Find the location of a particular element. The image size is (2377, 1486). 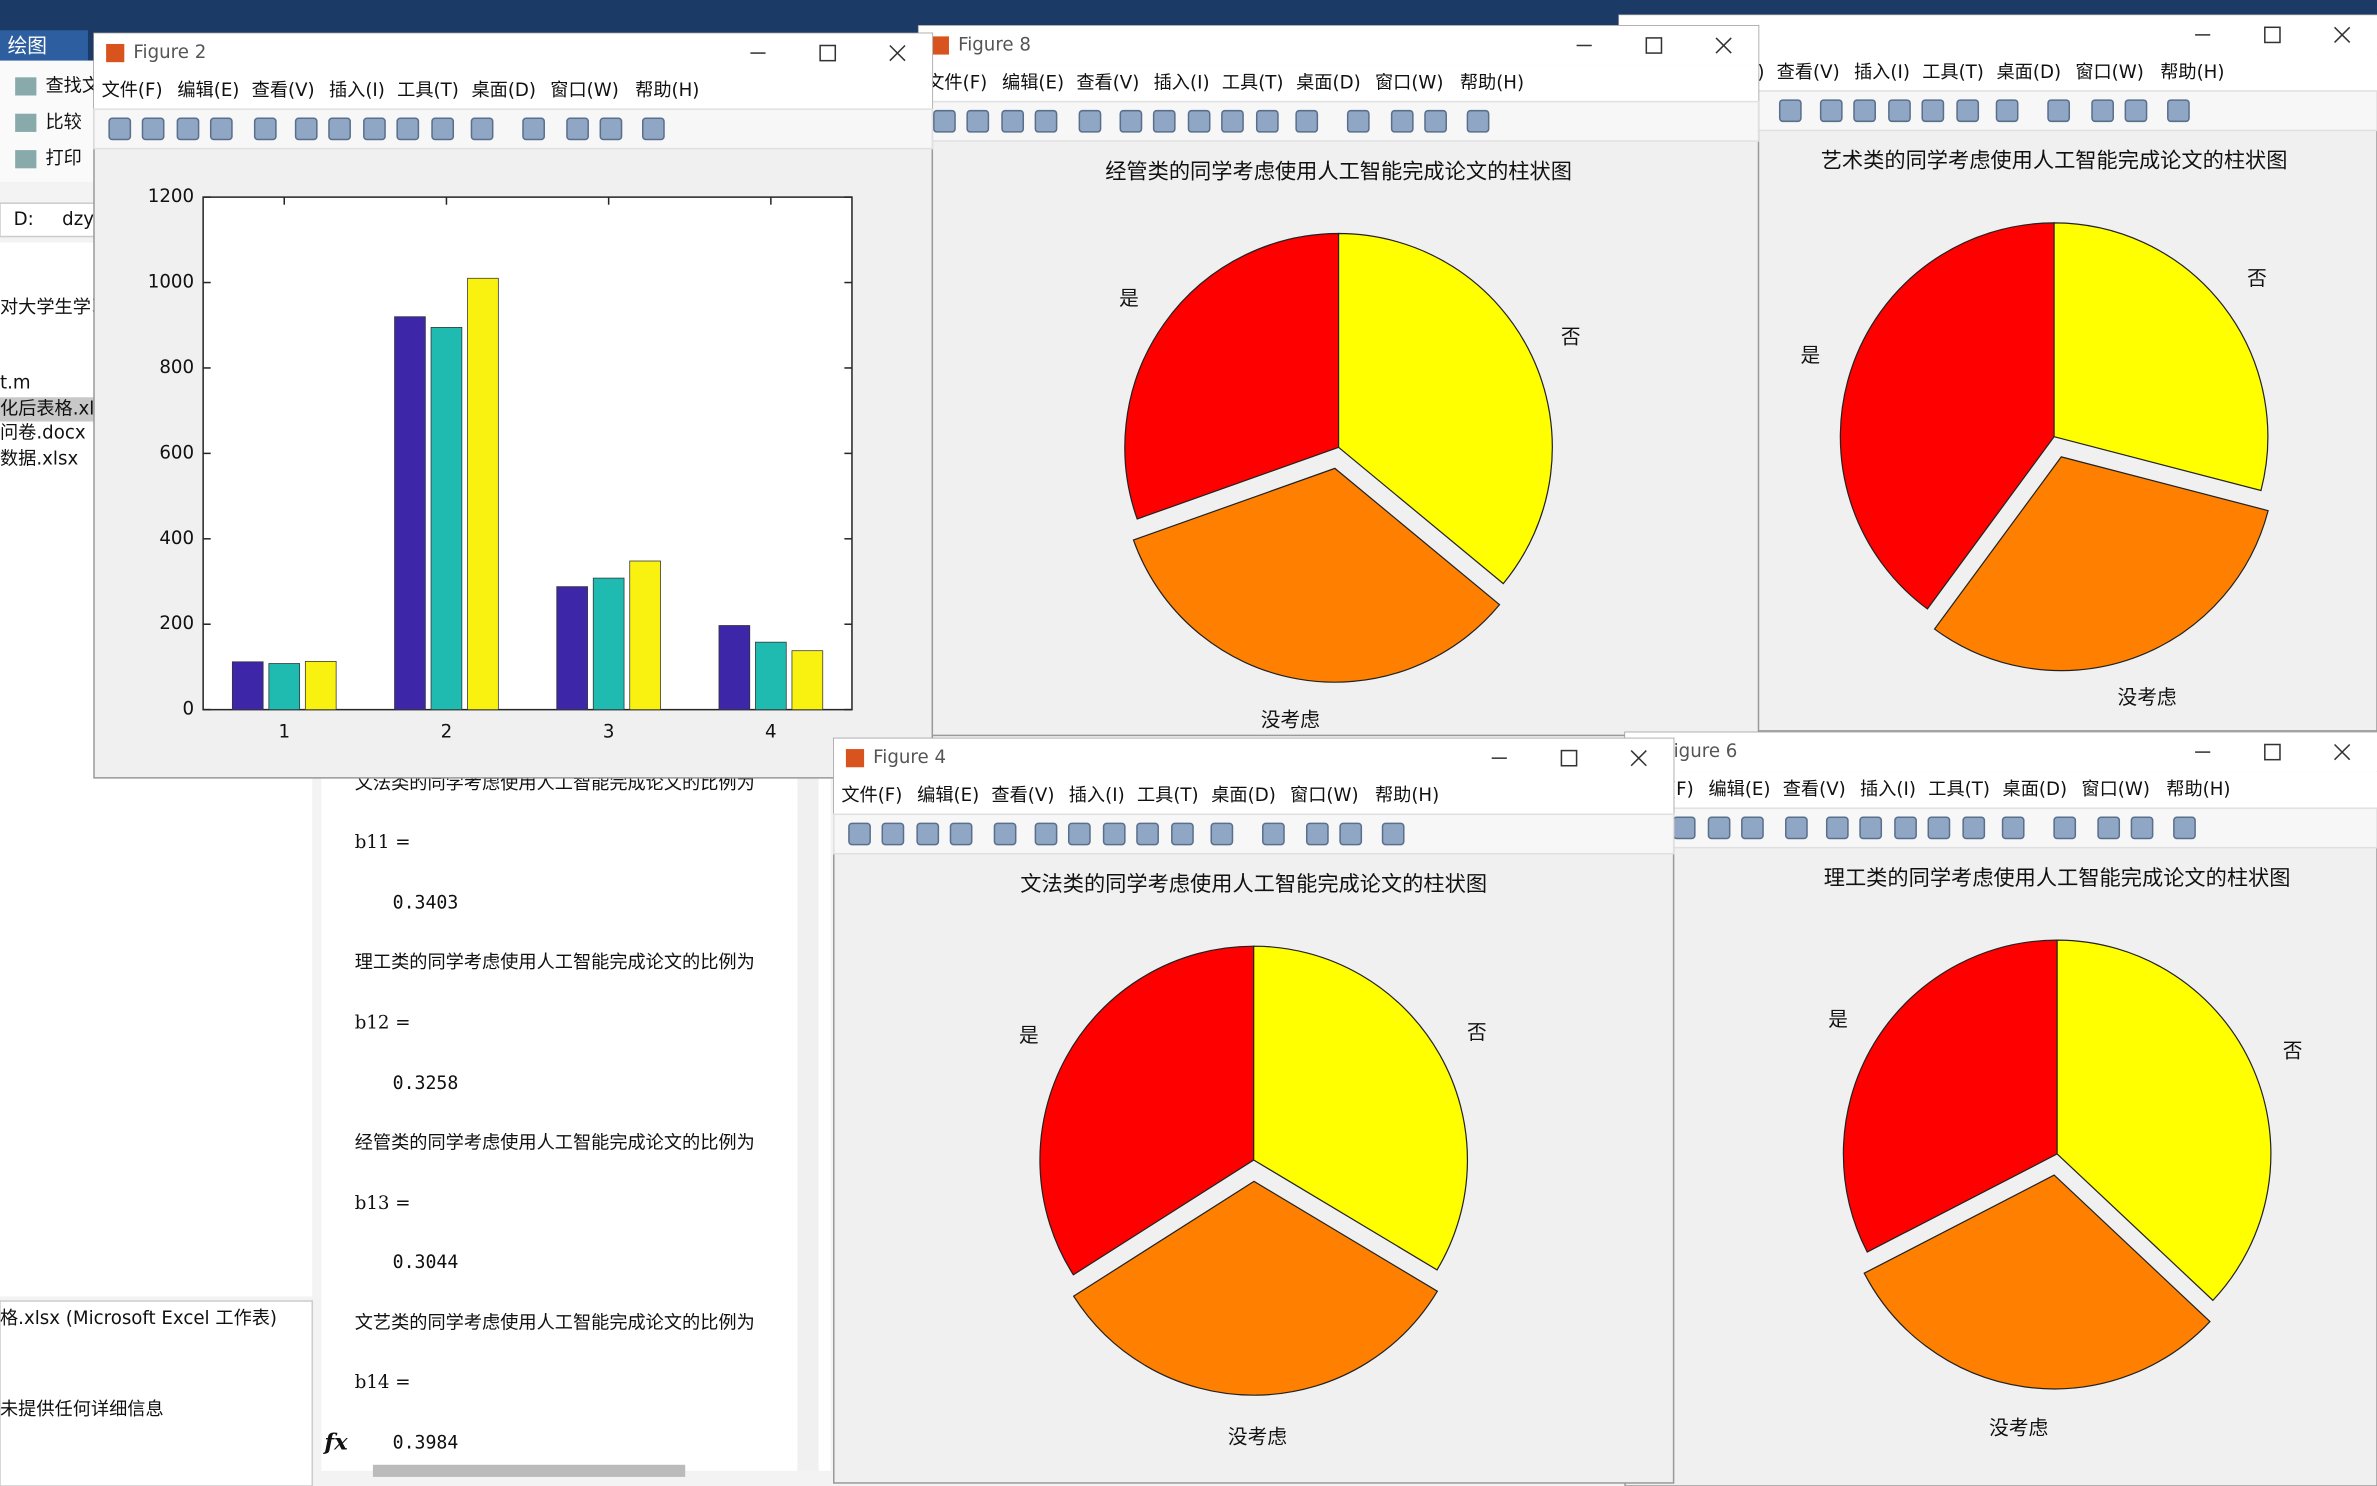

file: 化后表格.xls is located at coordinates (52, 408).